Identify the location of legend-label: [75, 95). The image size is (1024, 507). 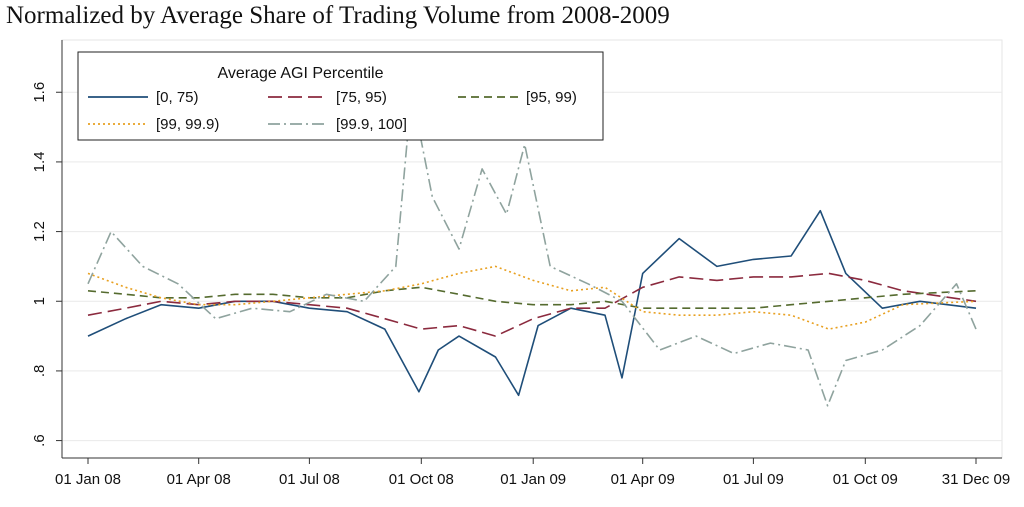
(361, 97).